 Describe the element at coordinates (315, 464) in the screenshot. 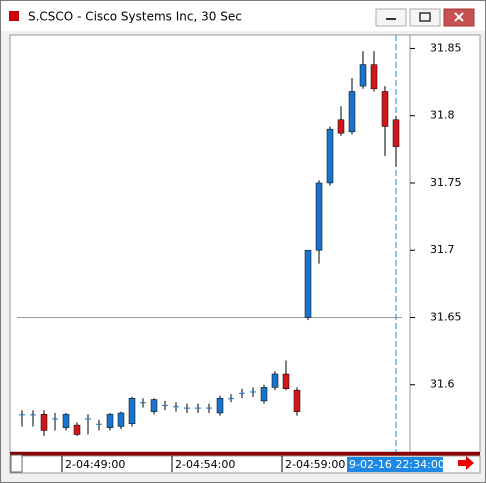

I see `x-tick-label: 2-04:59:00` at that location.